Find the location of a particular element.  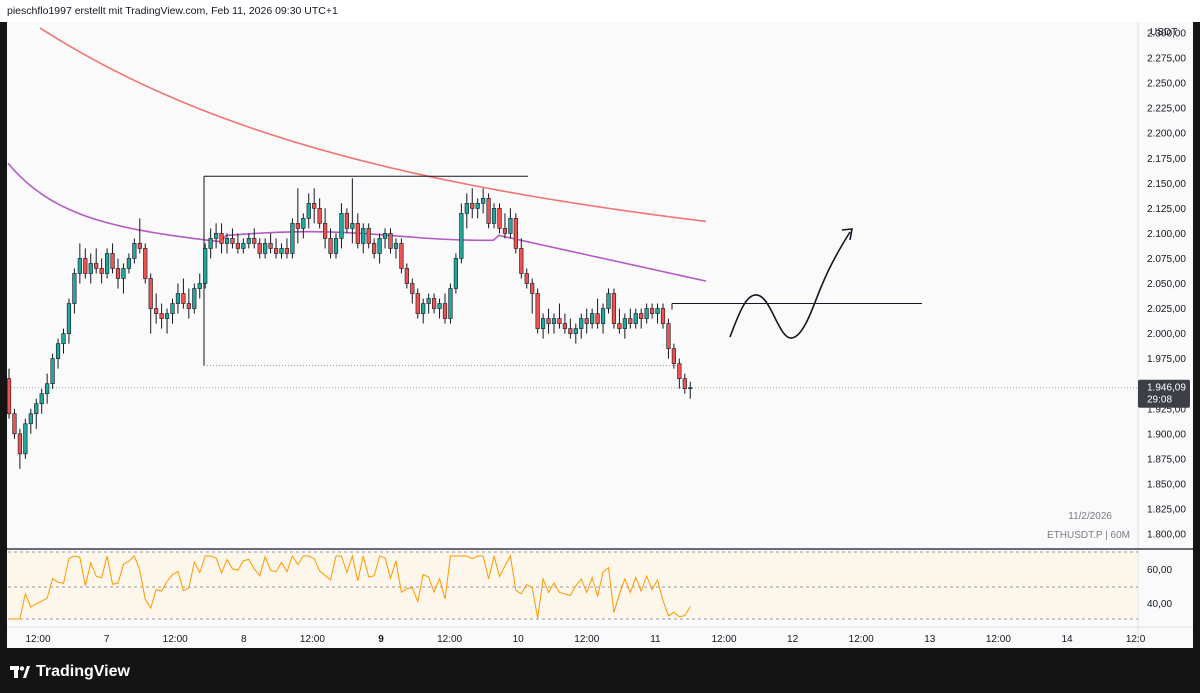

projection-arrow-head is located at coordinates (847, 234).